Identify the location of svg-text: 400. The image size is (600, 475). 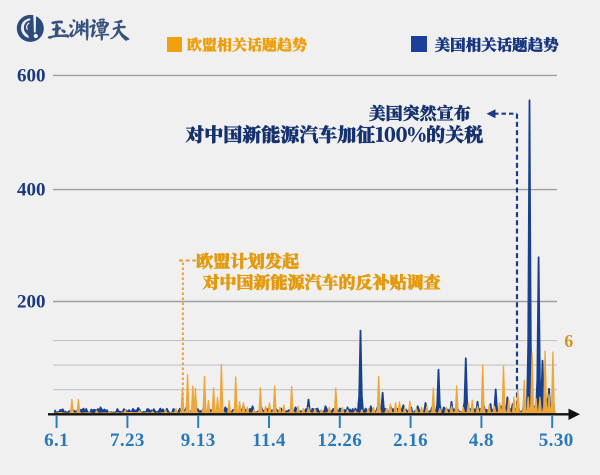
(31, 190).